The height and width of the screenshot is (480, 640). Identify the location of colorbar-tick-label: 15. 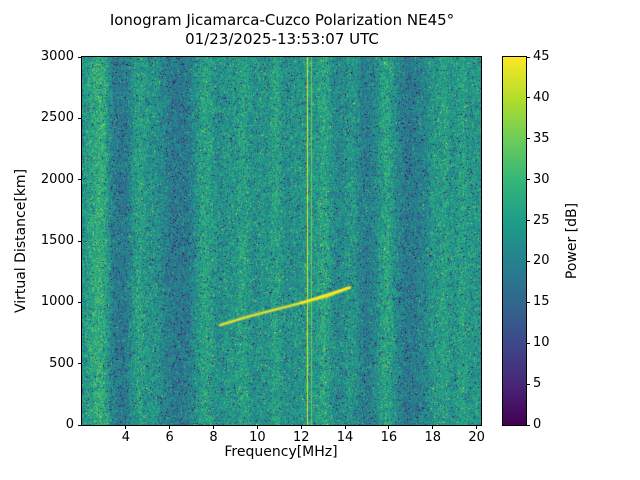
(541, 302).